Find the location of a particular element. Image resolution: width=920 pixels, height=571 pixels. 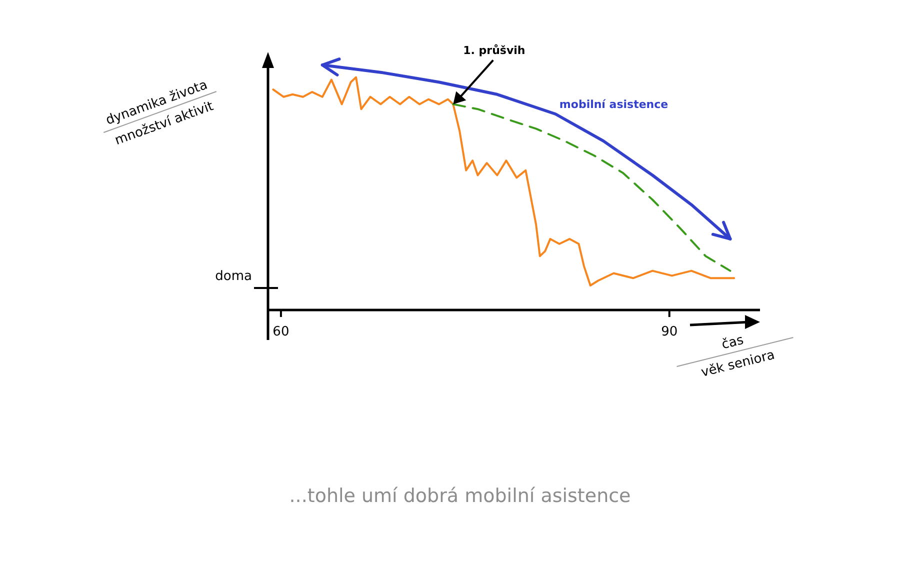

x-tick-label: 60 is located at coordinates (281, 332).